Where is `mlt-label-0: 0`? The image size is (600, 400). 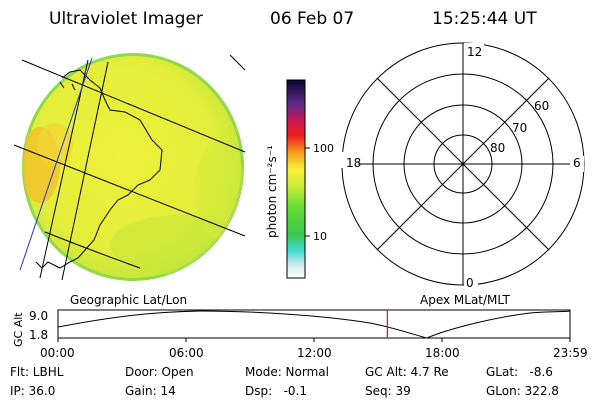
mlt-label-0: 0 is located at coordinates (470, 283).